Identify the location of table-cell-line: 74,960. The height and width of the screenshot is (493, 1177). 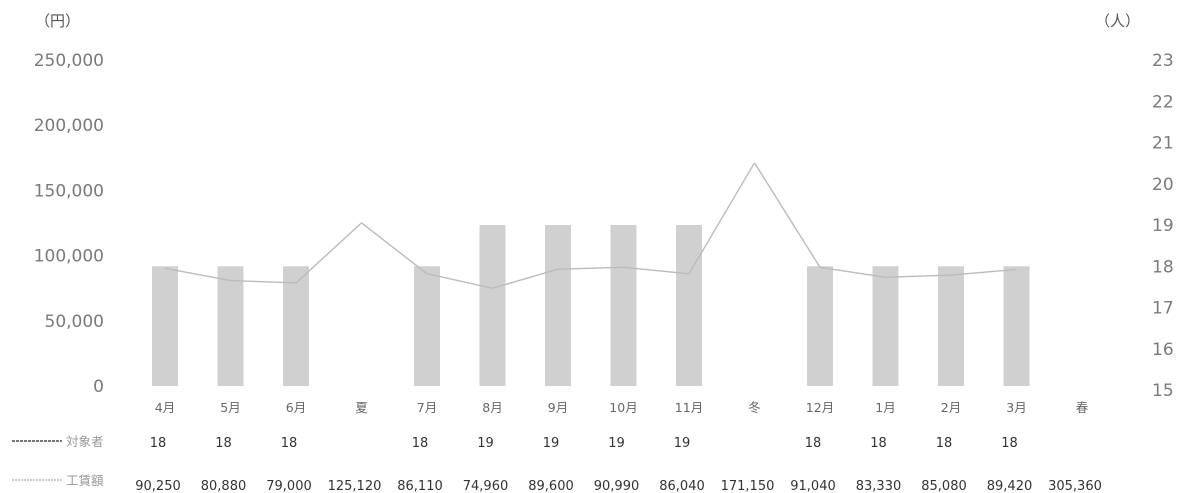
(486, 486).